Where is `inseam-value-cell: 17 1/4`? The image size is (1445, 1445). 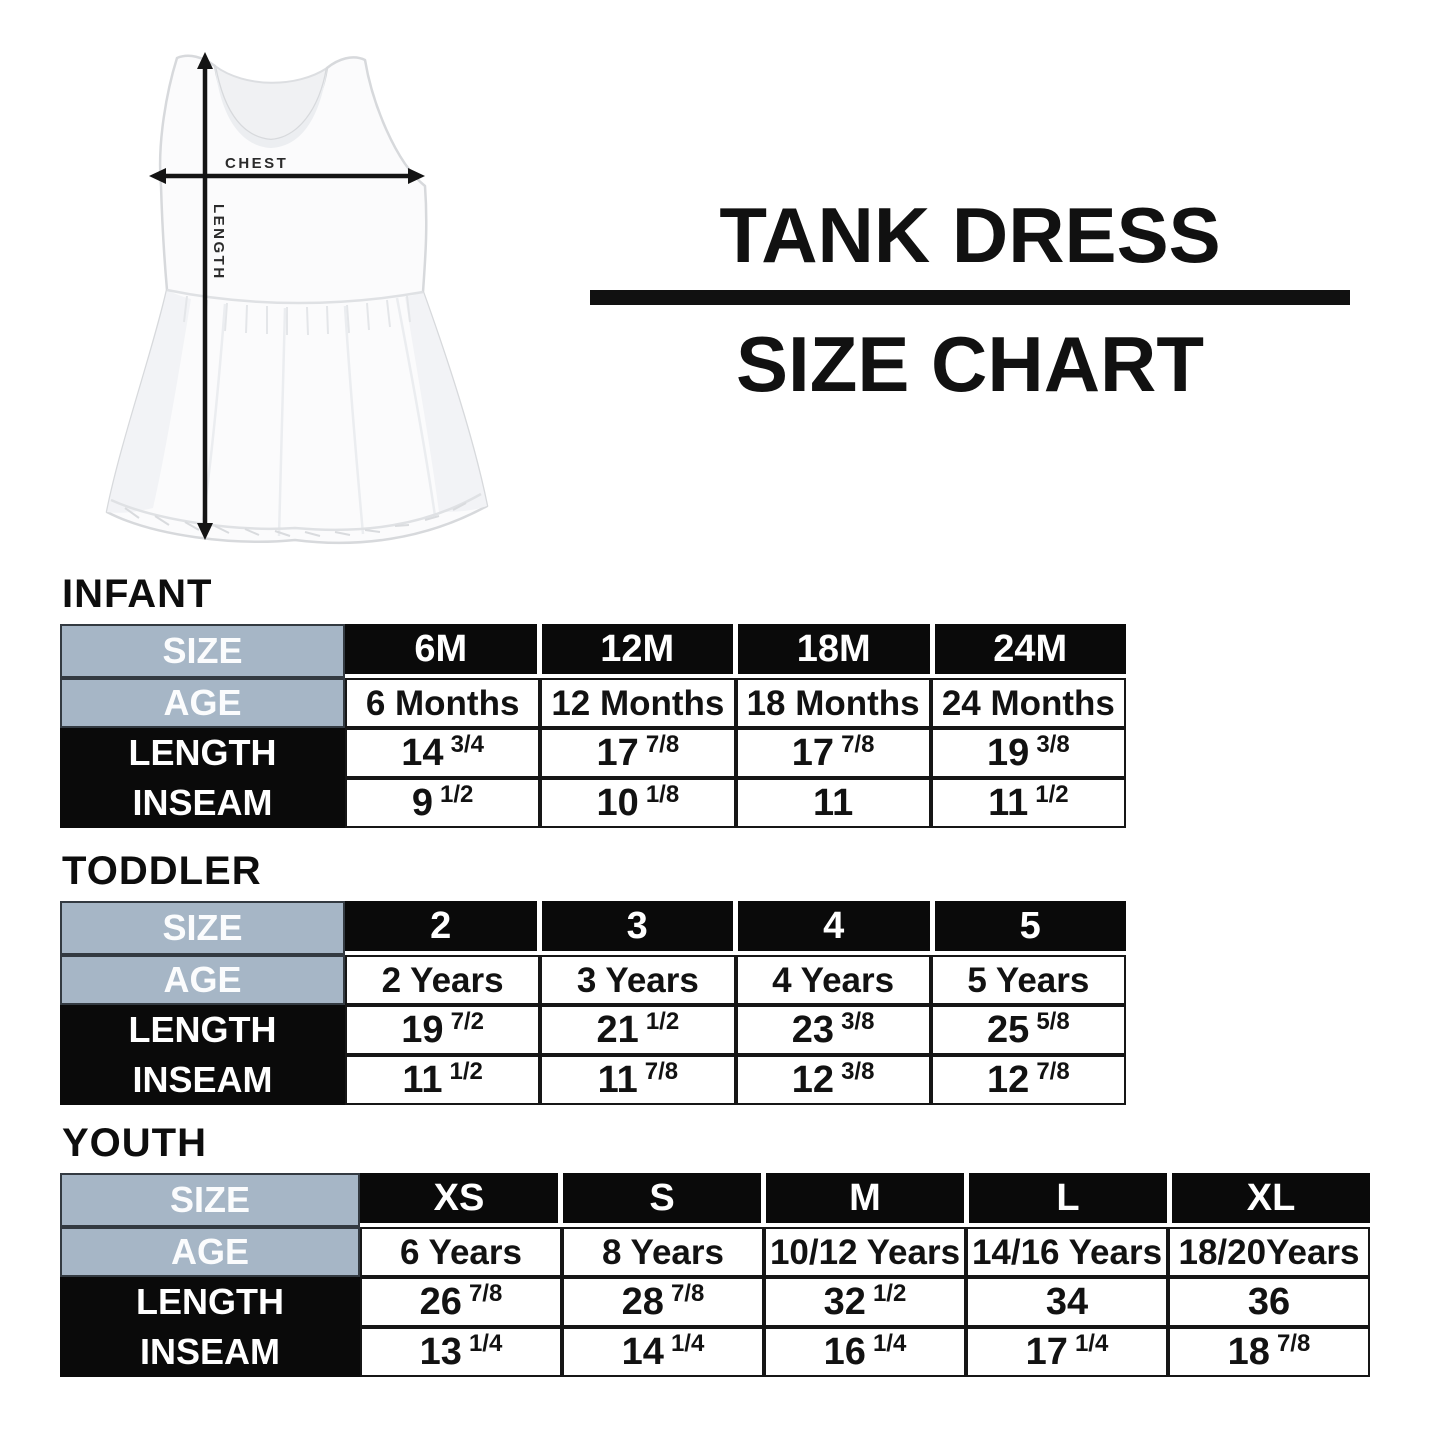
inseam-value-cell: 17 1/4 is located at coordinates (1067, 1352).